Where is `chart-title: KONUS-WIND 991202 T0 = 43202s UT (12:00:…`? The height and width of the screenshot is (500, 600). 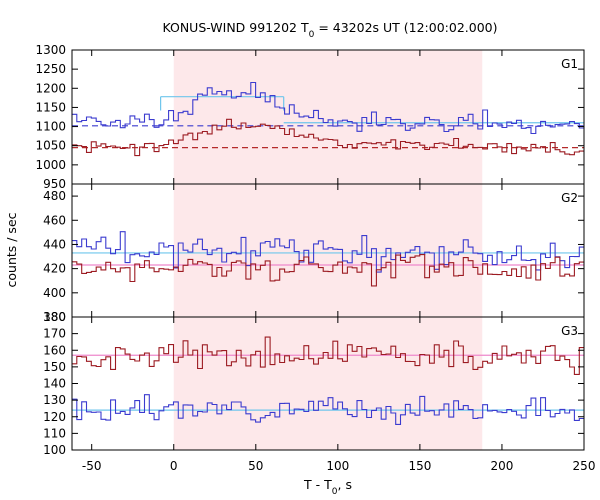 chart-title: KONUS-WIND 991202 T0 = 43202s UT (12:00:… is located at coordinates (329, 30).